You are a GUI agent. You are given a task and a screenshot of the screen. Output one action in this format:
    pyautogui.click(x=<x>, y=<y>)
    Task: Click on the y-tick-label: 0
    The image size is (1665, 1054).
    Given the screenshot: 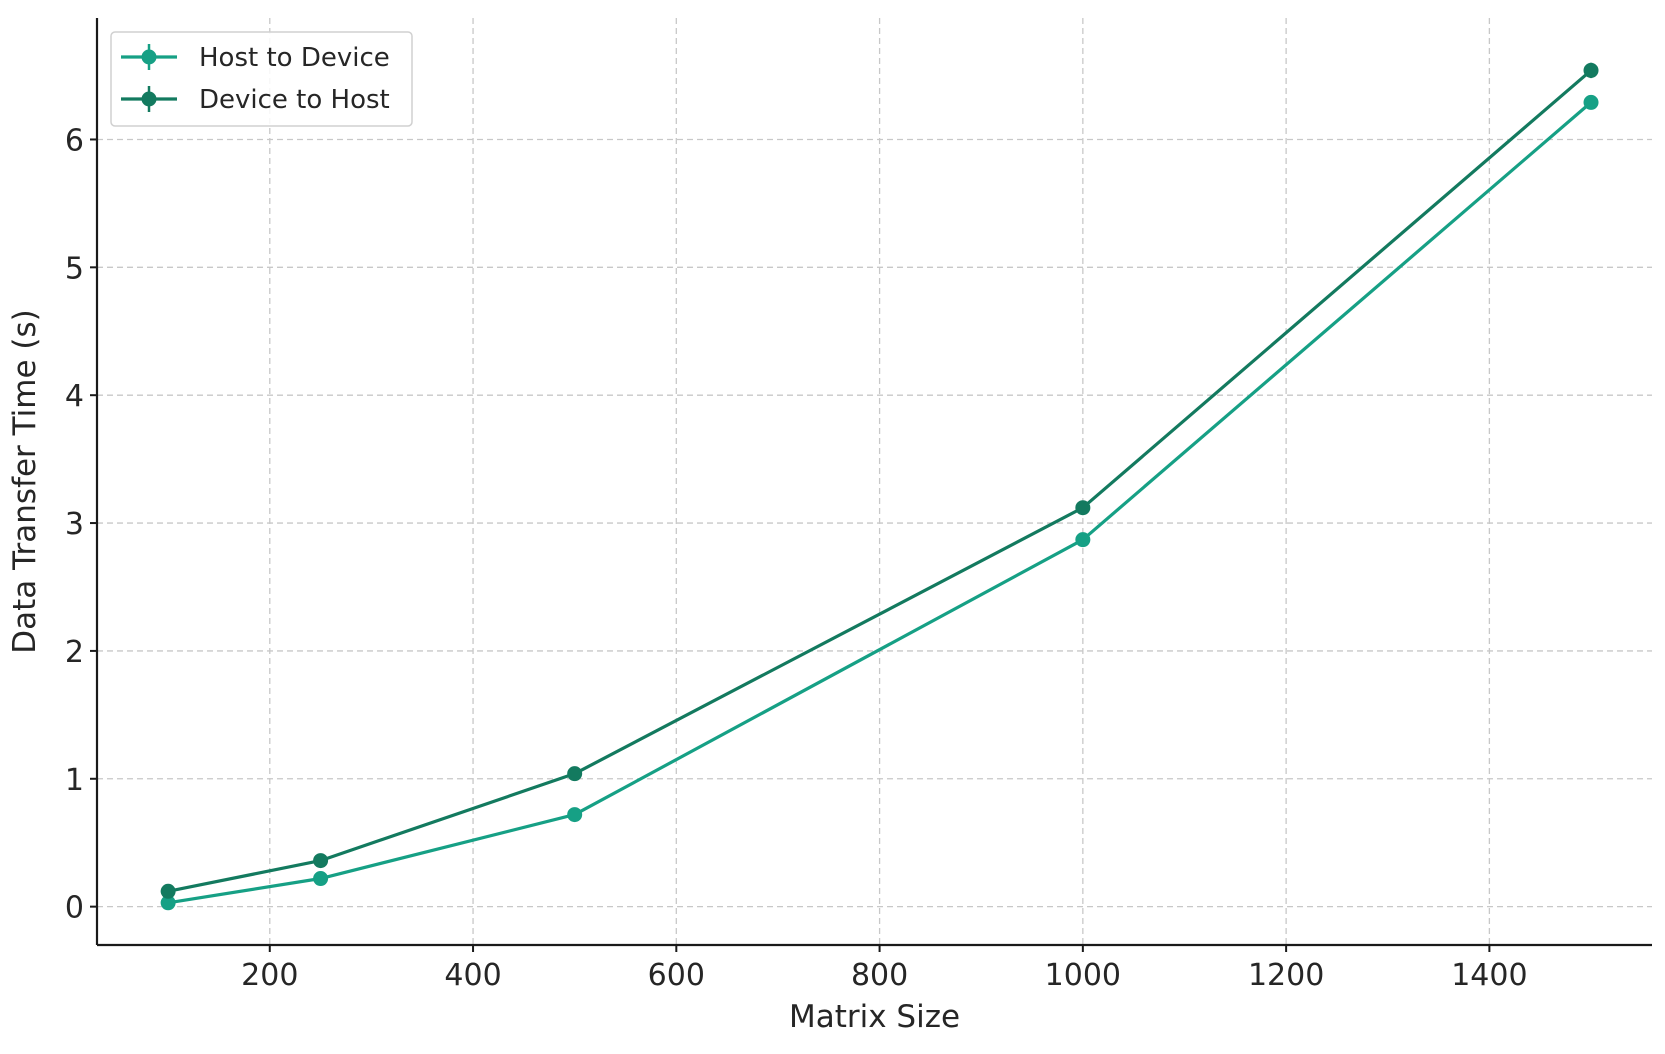 What is the action you would take?
    pyautogui.click(x=74, y=908)
    